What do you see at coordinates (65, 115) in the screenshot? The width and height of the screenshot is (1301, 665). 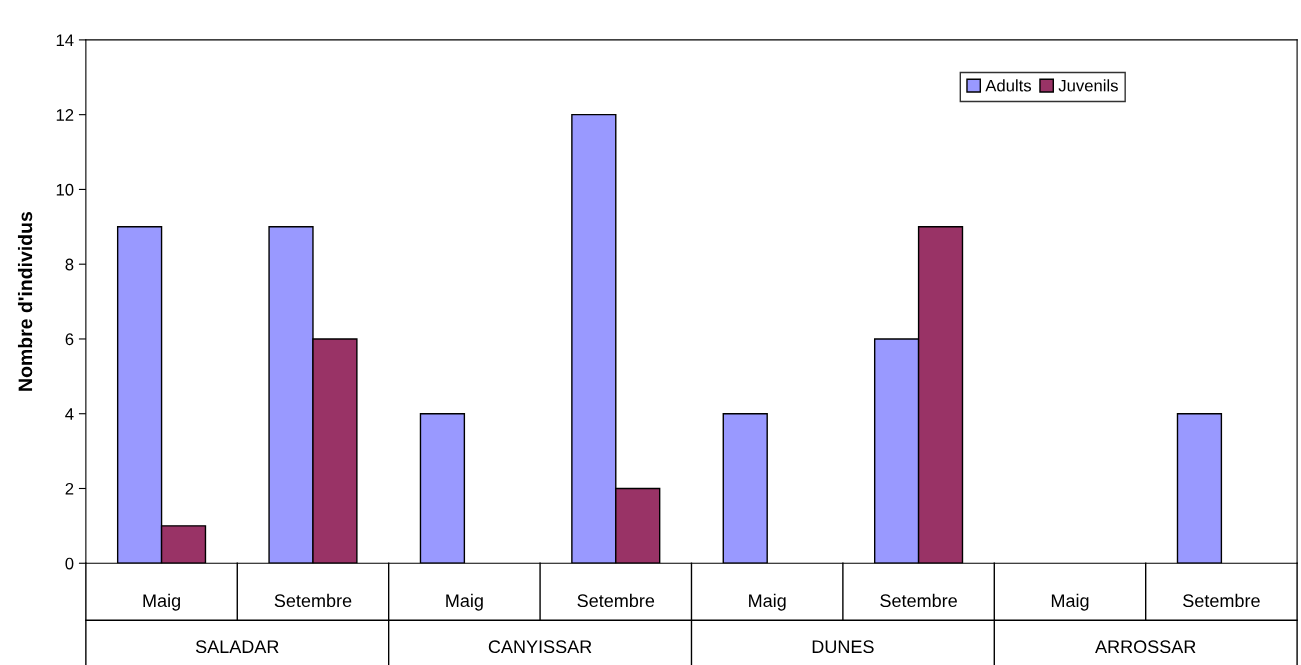 I see `y-tick-label: 12` at bounding box center [65, 115].